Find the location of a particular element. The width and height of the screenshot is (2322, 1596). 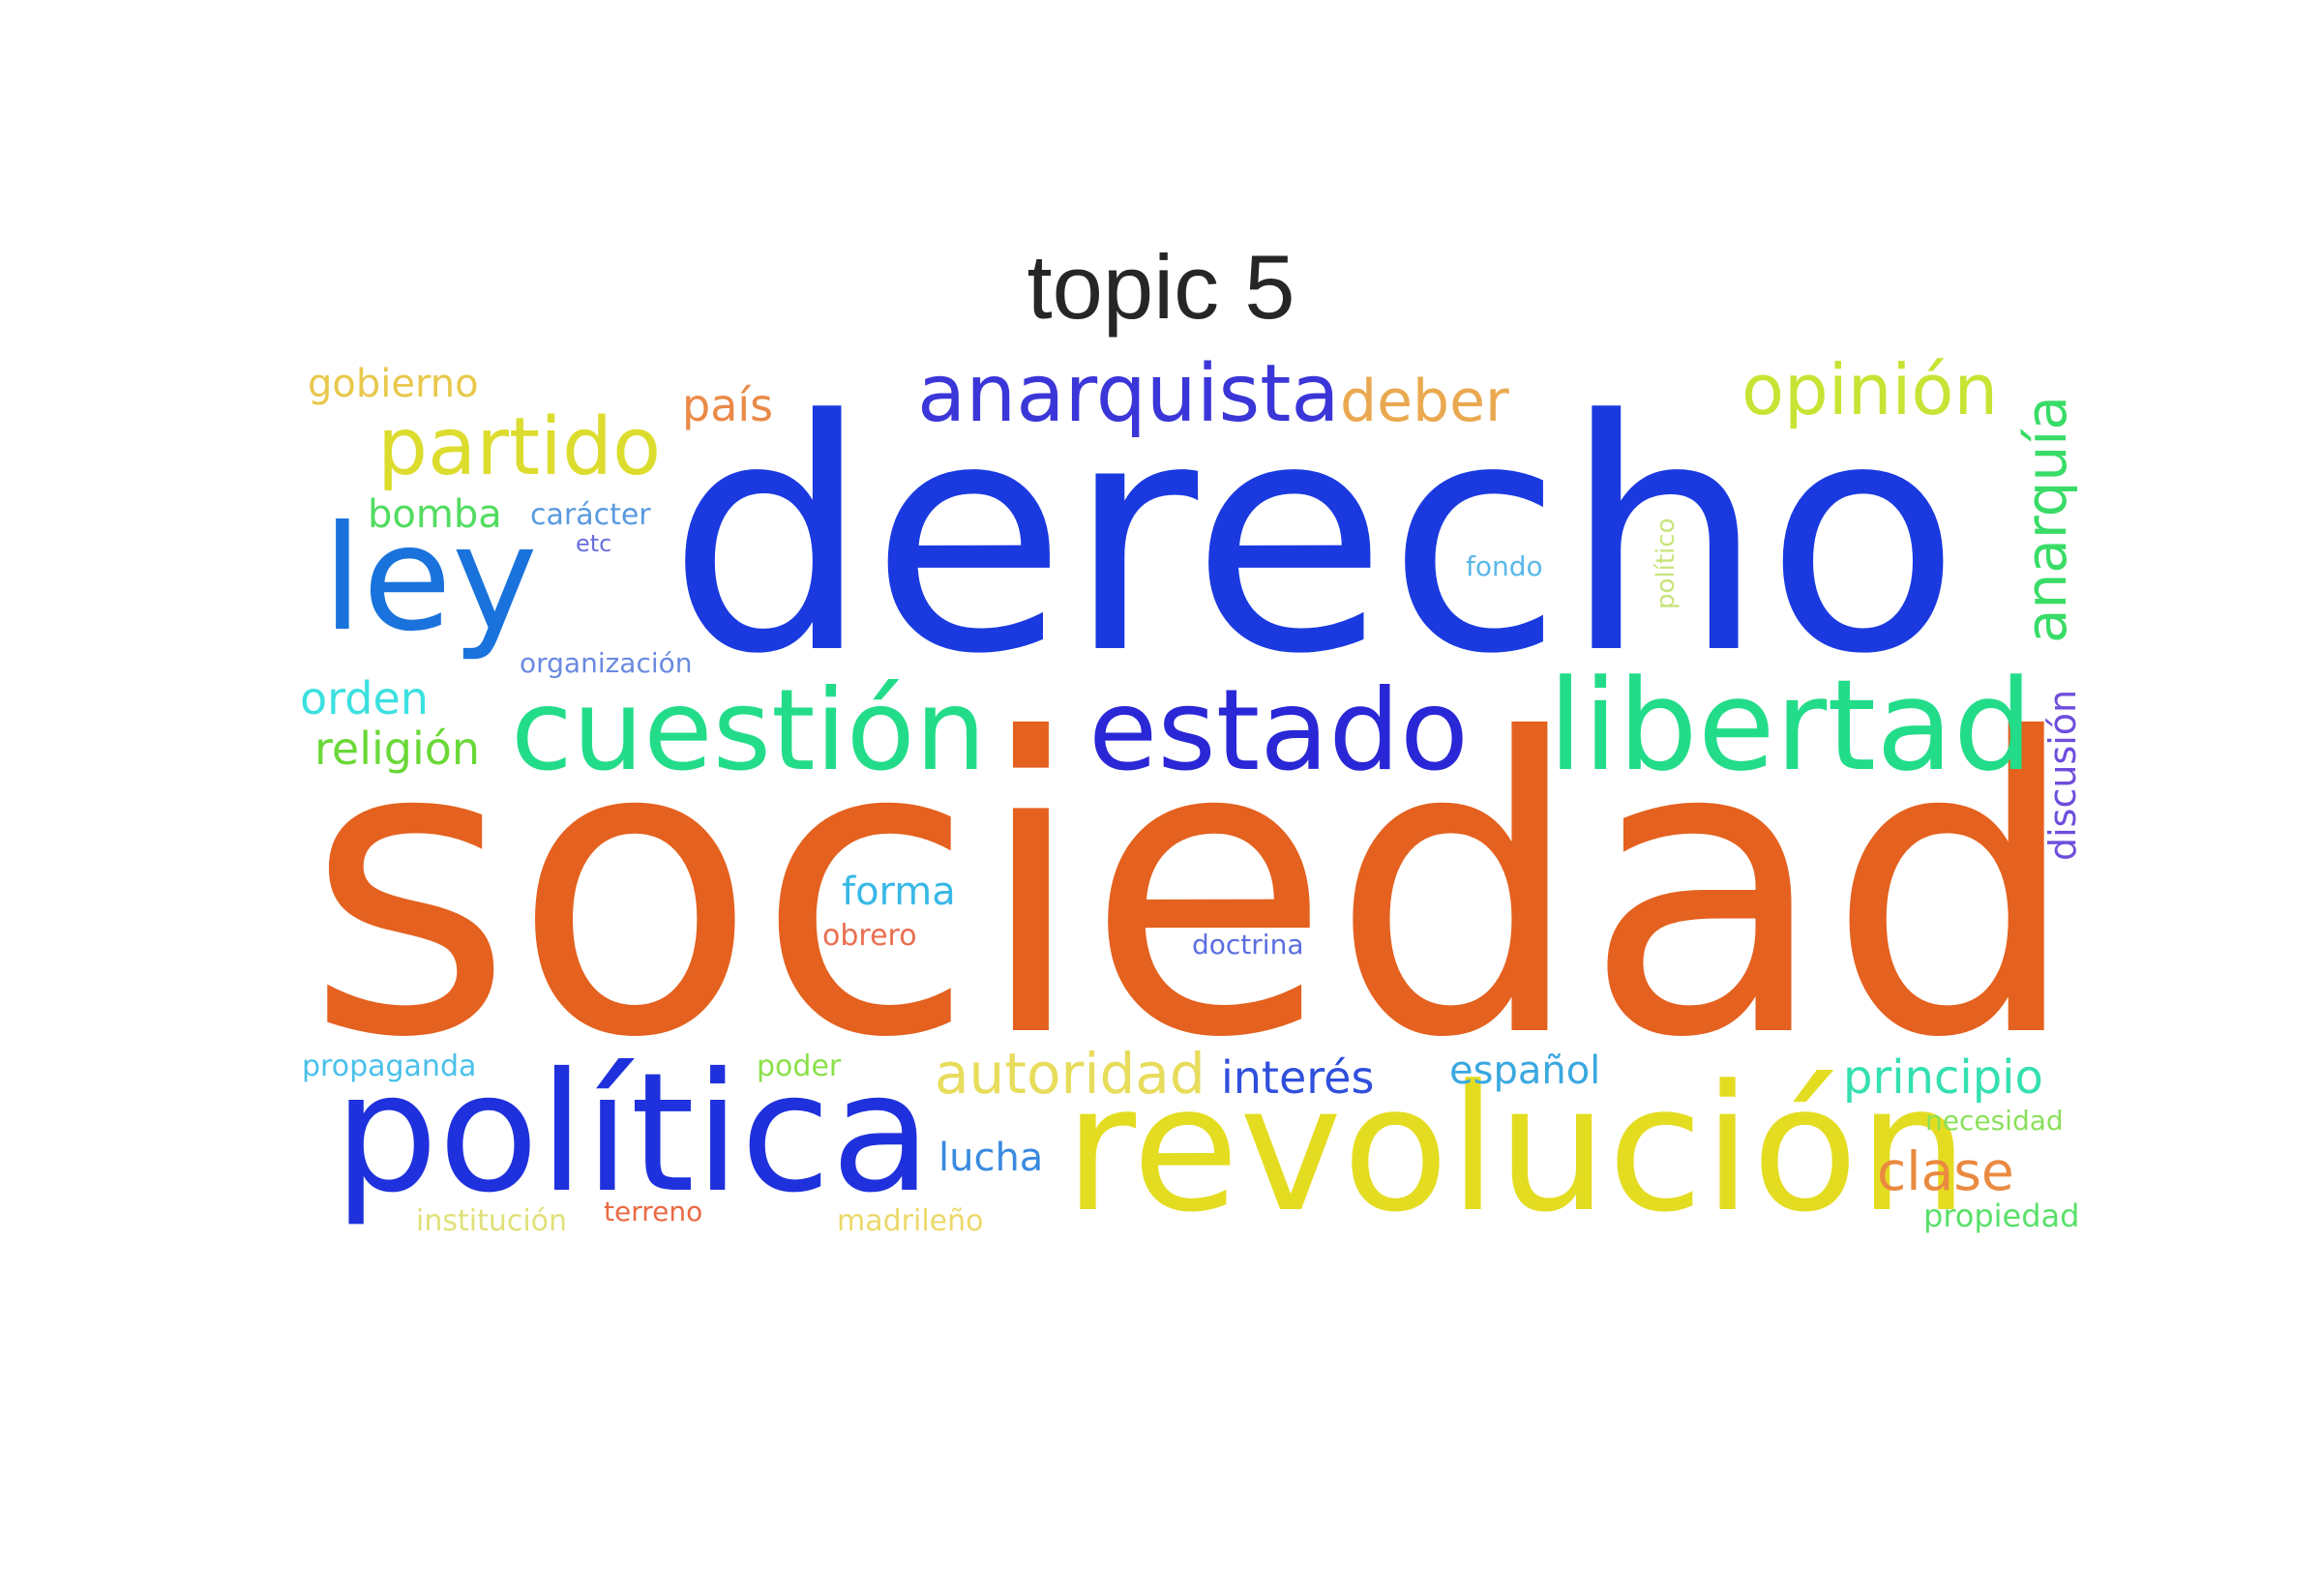

word-bomba: bomba is located at coordinates (435, 514).